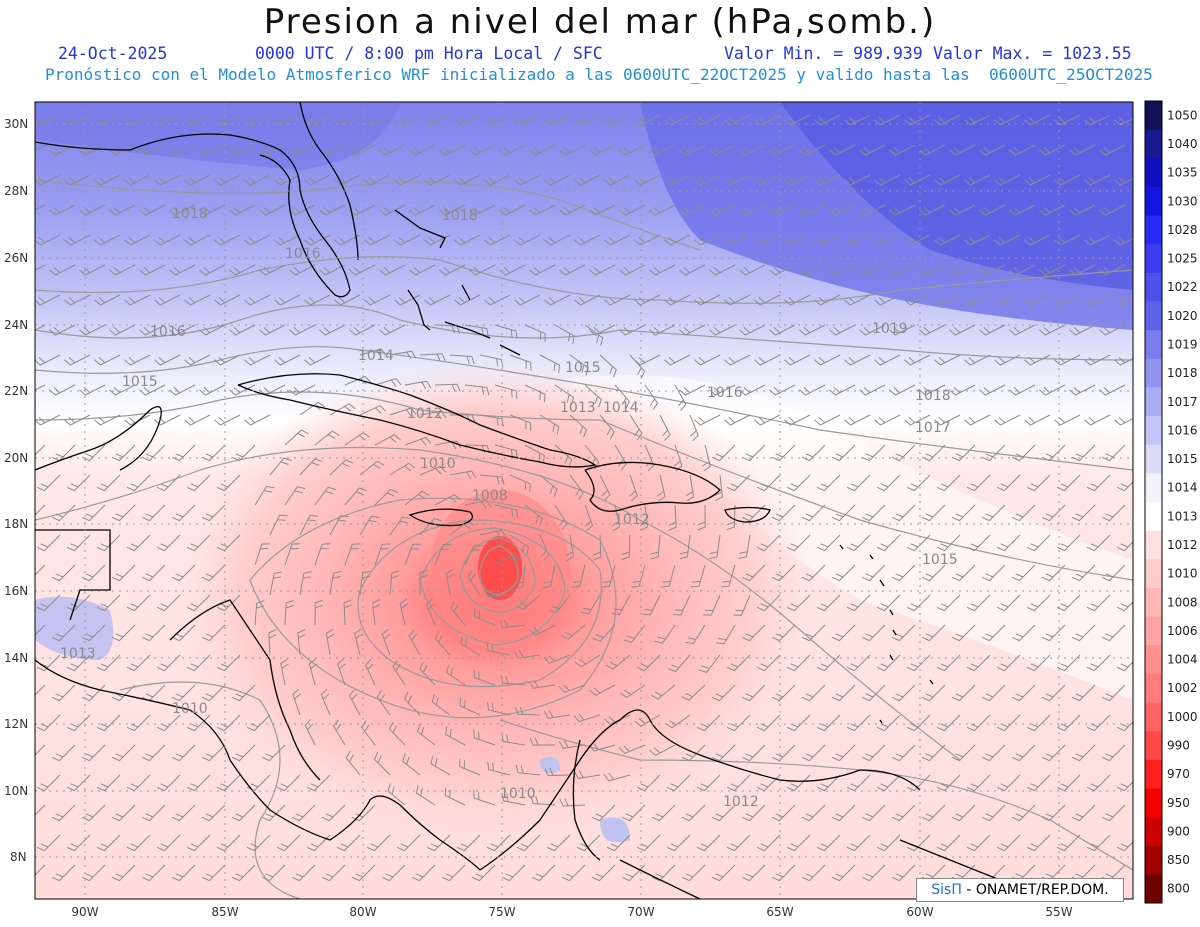 This screenshot has height=927, width=1200. Describe the element at coordinates (1182, 373) in the screenshot. I see `colorbar-label: 1018` at that location.